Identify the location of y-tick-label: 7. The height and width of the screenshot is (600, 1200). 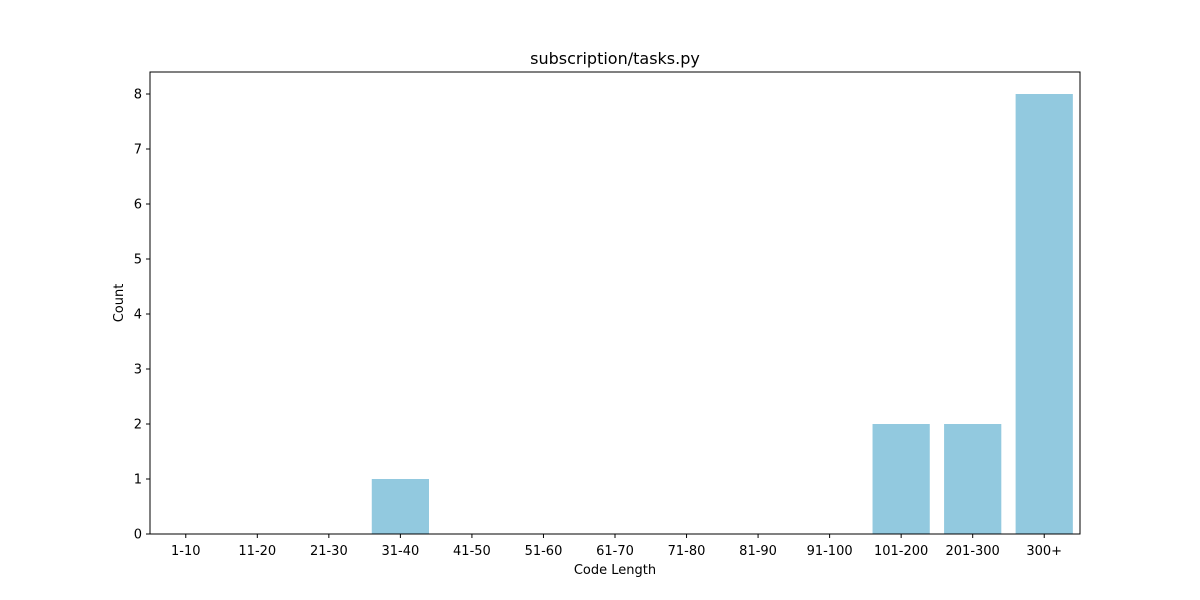
(138, 150).